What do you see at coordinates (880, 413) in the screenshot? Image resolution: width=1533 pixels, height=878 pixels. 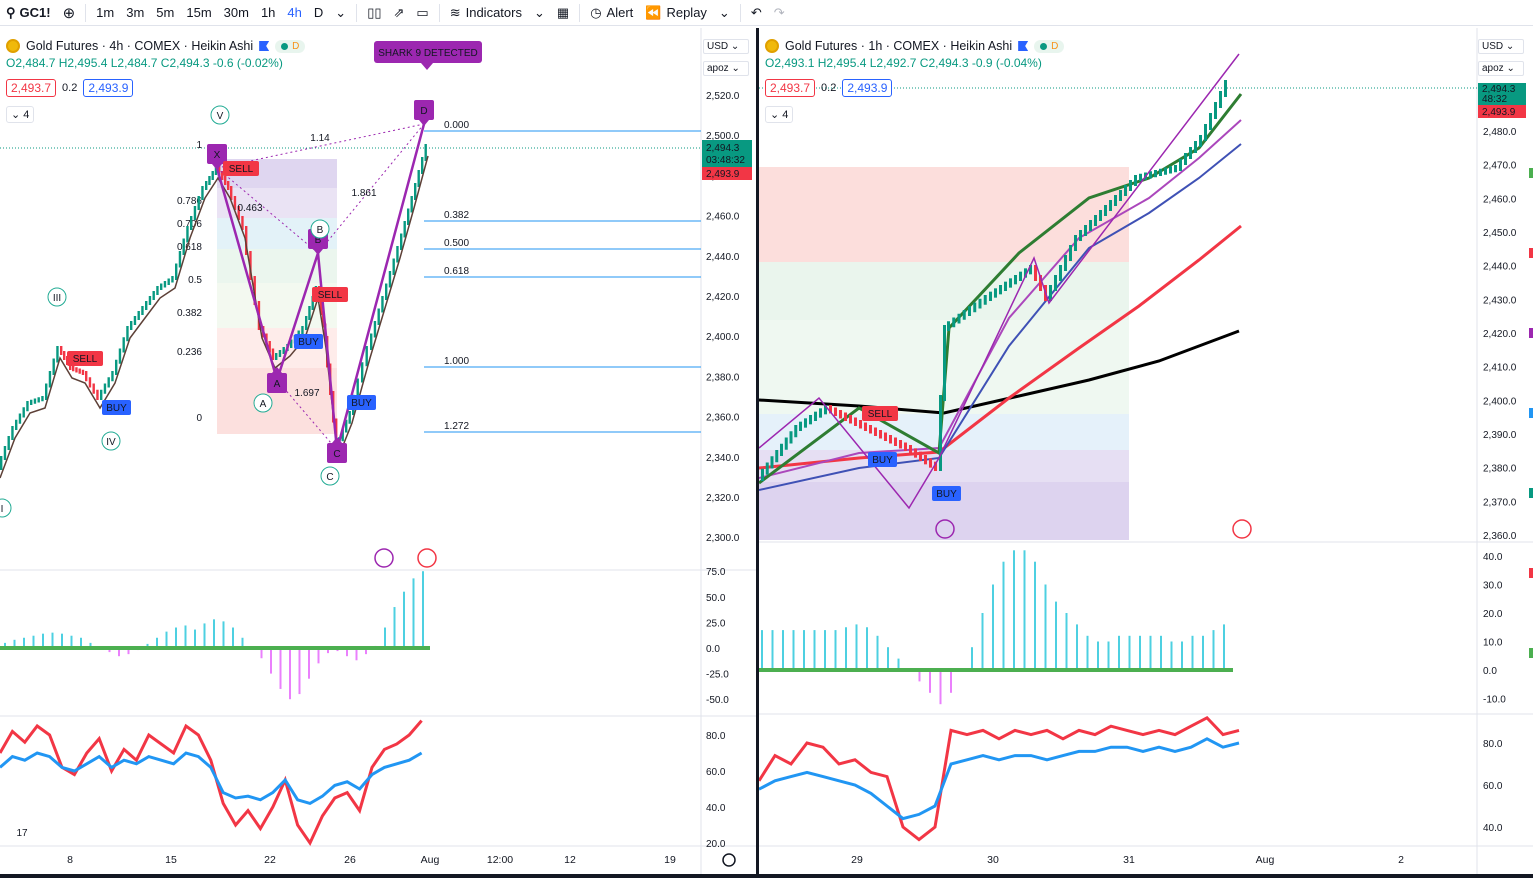 I see `sell-signal-bg` at bounding box center [880, 413].